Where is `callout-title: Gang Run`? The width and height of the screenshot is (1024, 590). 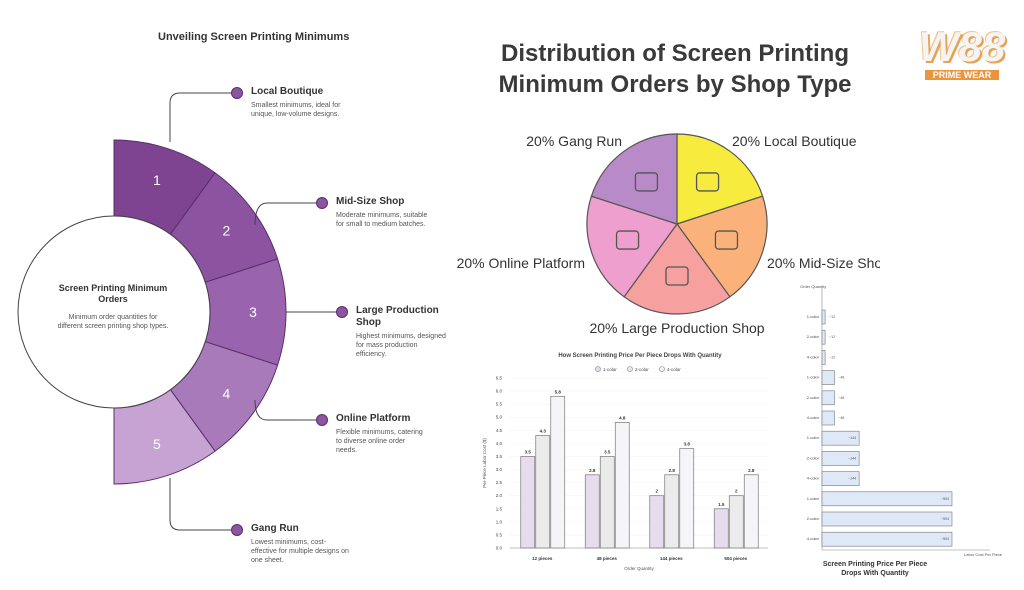 callout-title: Gang Run is located at coordinates (275, 528).